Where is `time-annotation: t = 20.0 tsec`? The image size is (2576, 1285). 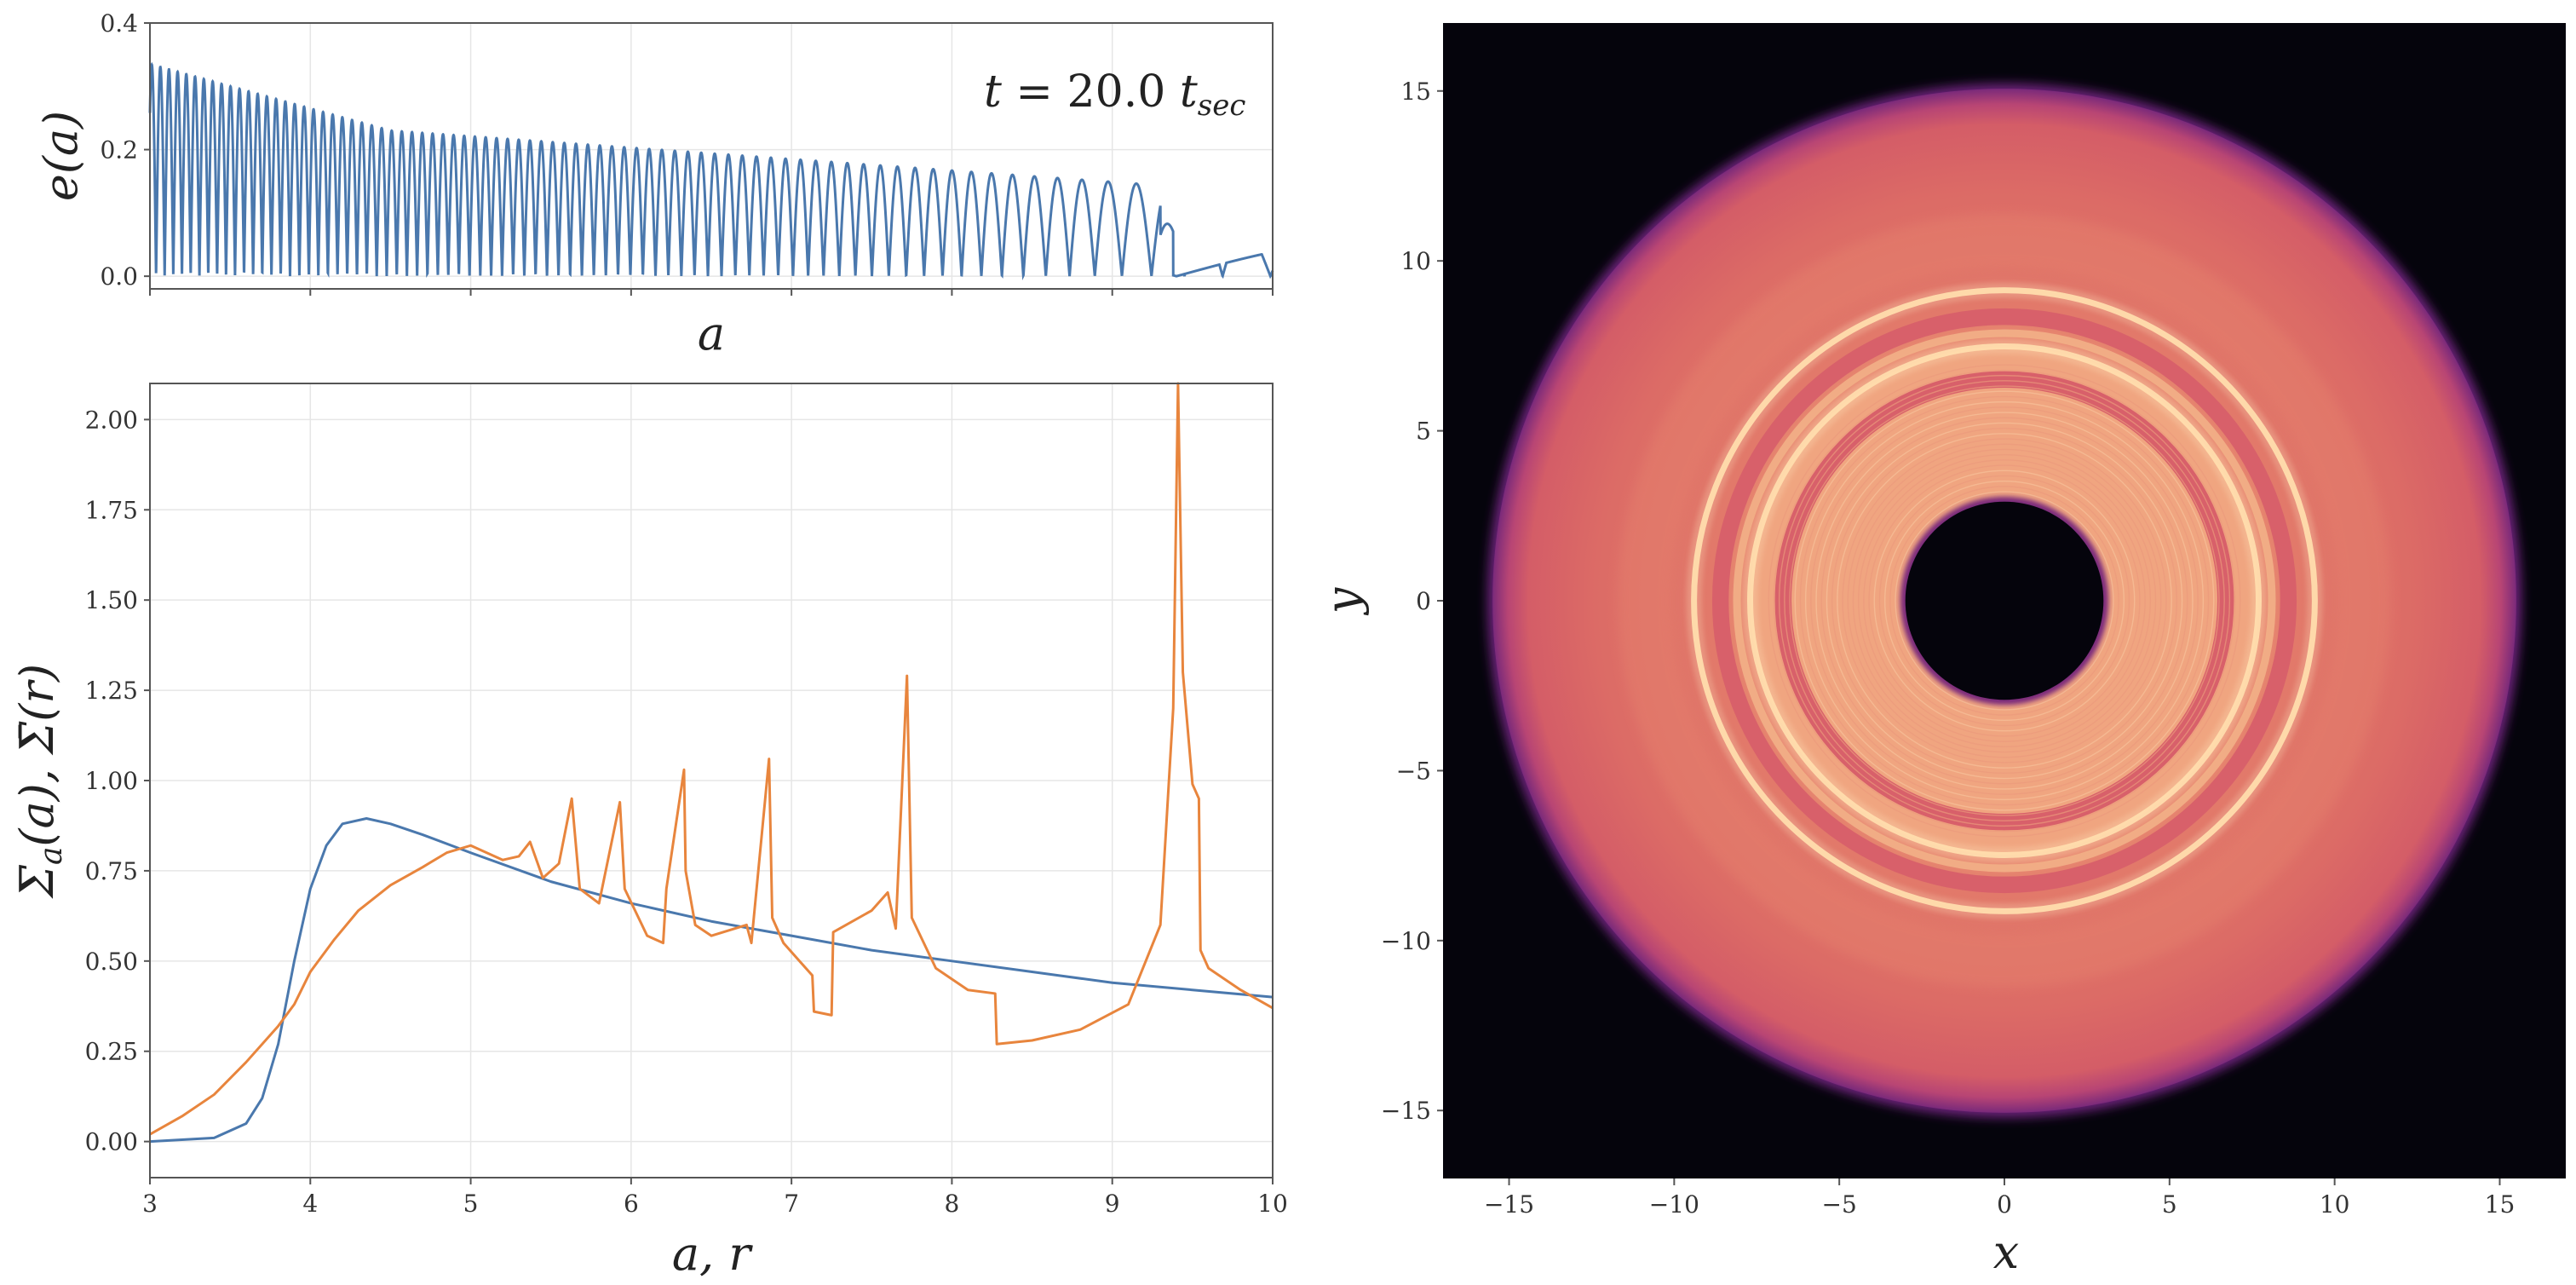 time-annotation: t = 20.0 tsec is located at coordinates (1114, 95).